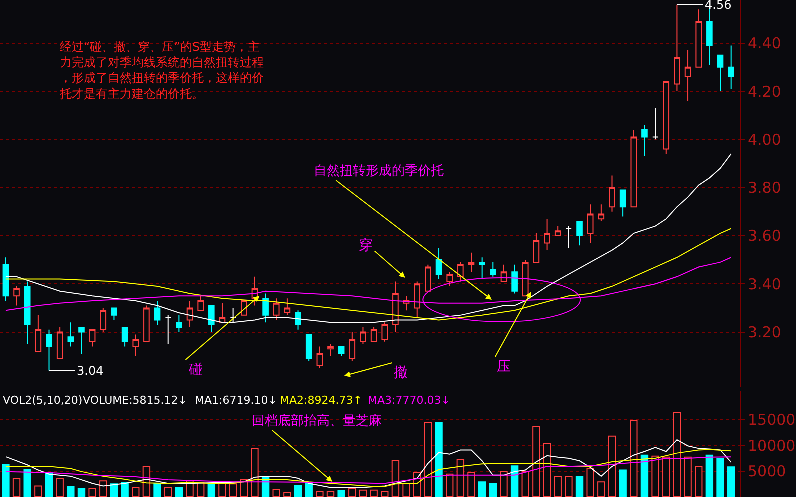 The image size is (796, 497). Describe the element at coordinates (765, 43) in the screenshot. I see `y-tick-label: 4.40` at that location.